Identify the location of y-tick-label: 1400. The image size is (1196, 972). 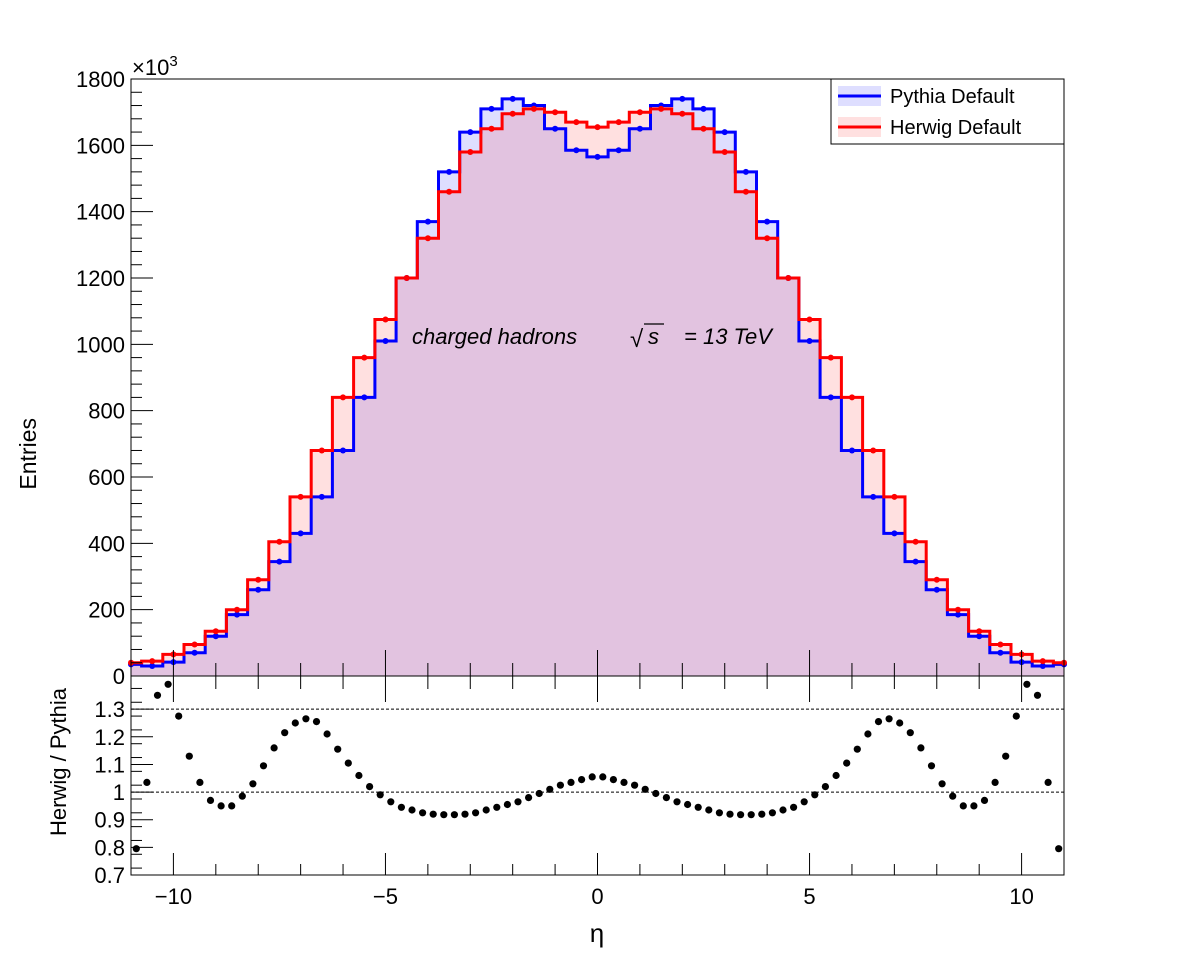
(100, 212).